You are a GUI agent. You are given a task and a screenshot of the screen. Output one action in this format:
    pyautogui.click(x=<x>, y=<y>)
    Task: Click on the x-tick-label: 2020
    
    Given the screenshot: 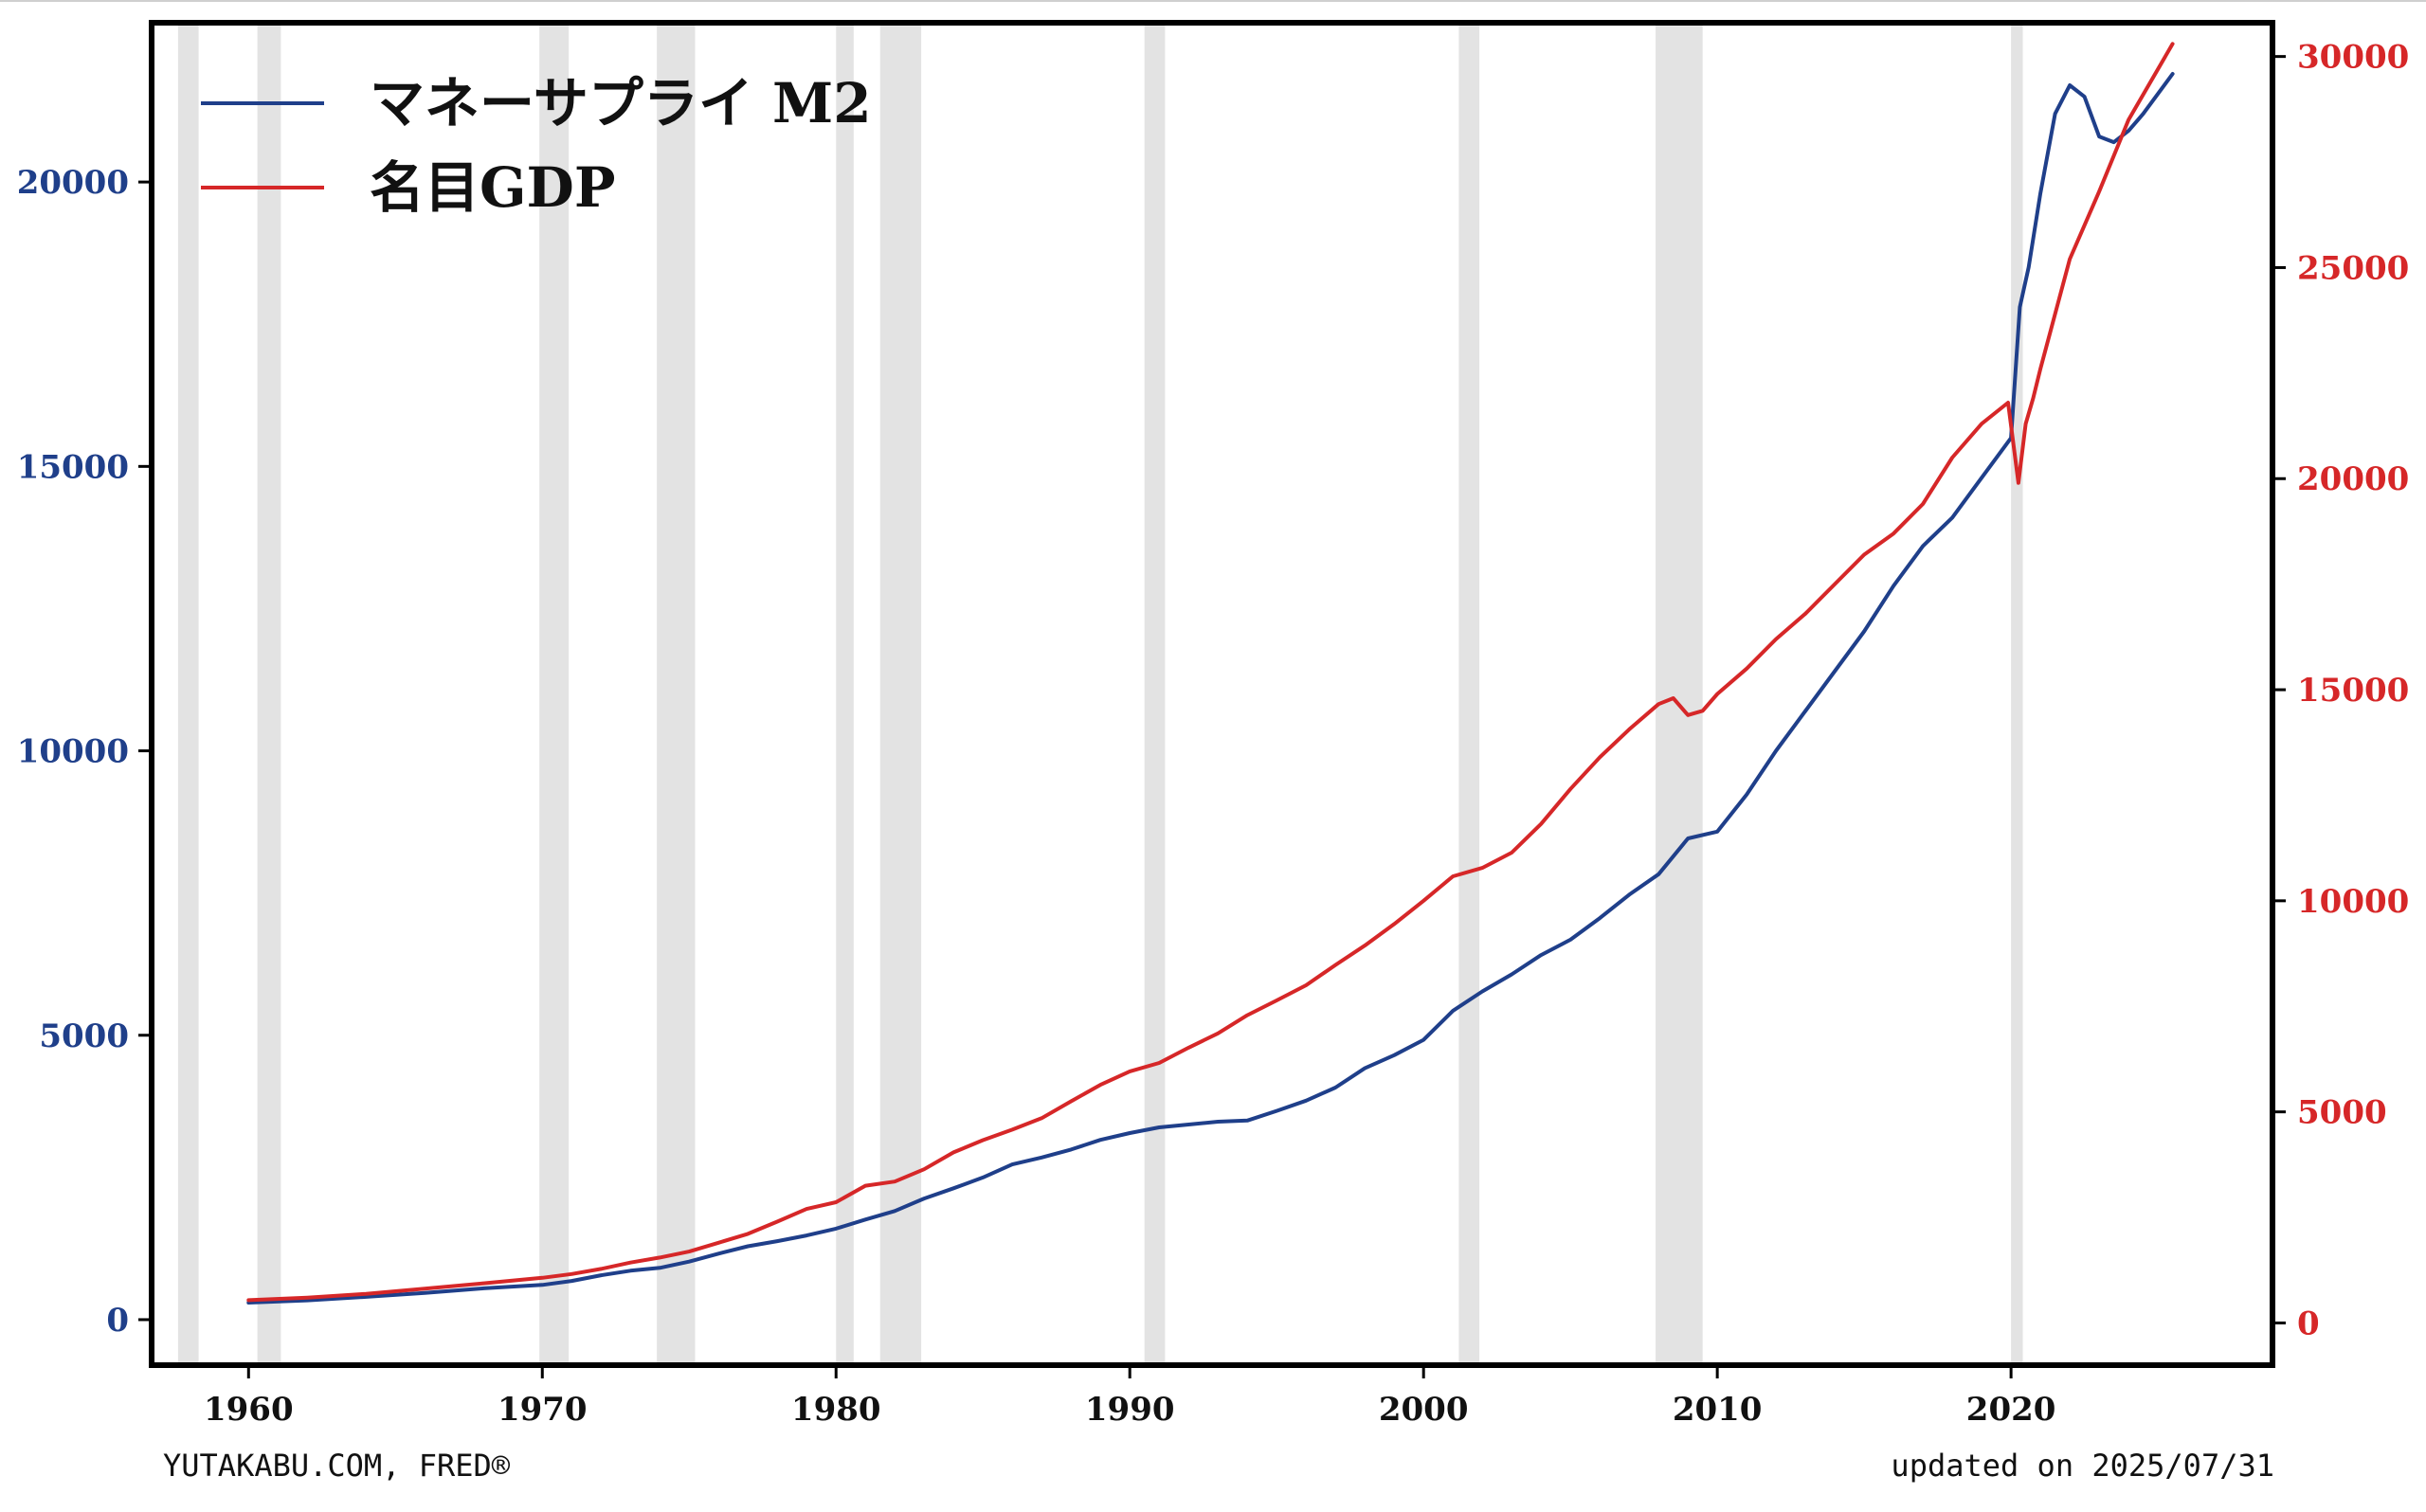 What is the action you would take?
    pyautogui.click(x=2011, y=1410)
    